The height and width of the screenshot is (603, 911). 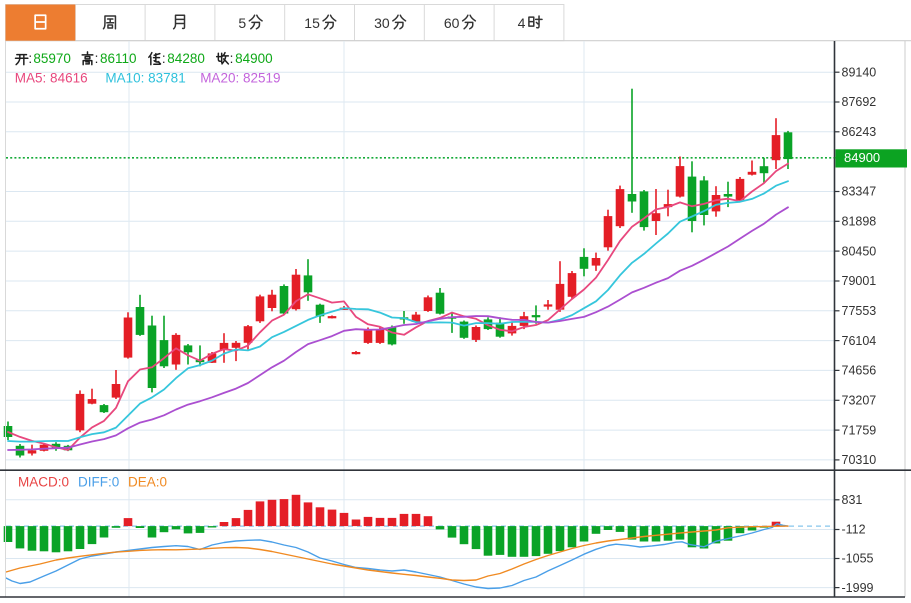 I want to click on svg-text: 4, so click(x=522, y=23).